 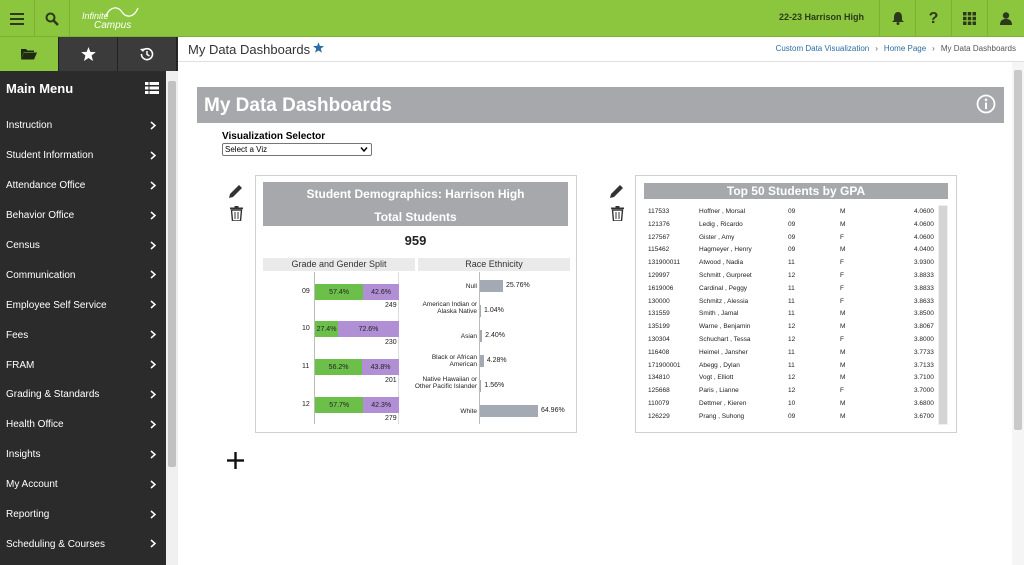 I want to click on infinite-campus-logo: Infinite Campus, so click(x=113, y=19).